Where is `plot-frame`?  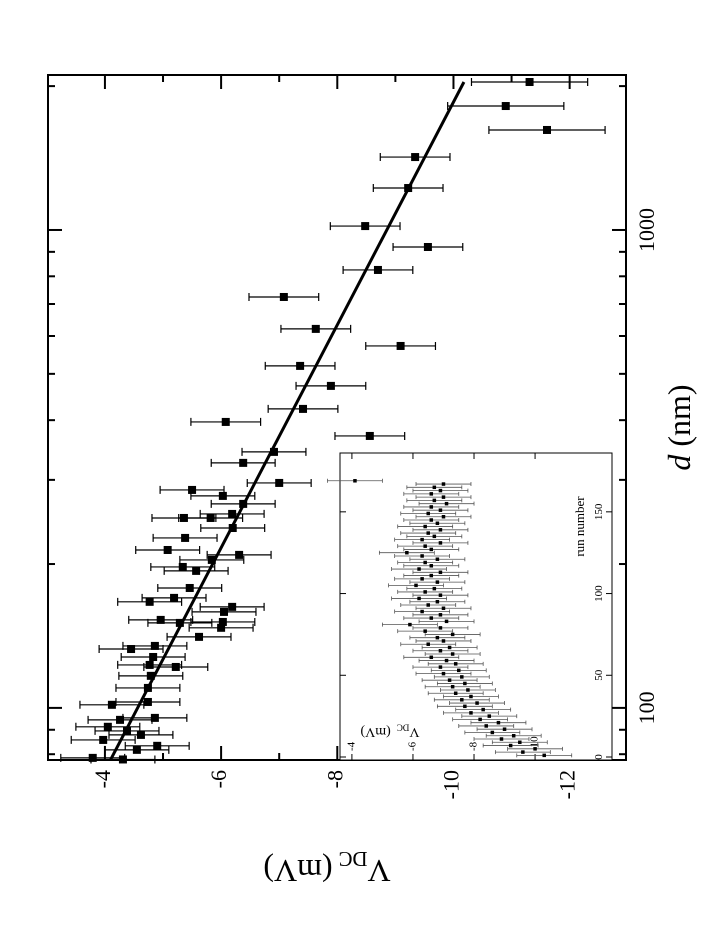
plot-frame is located at coordinates (476, 606).